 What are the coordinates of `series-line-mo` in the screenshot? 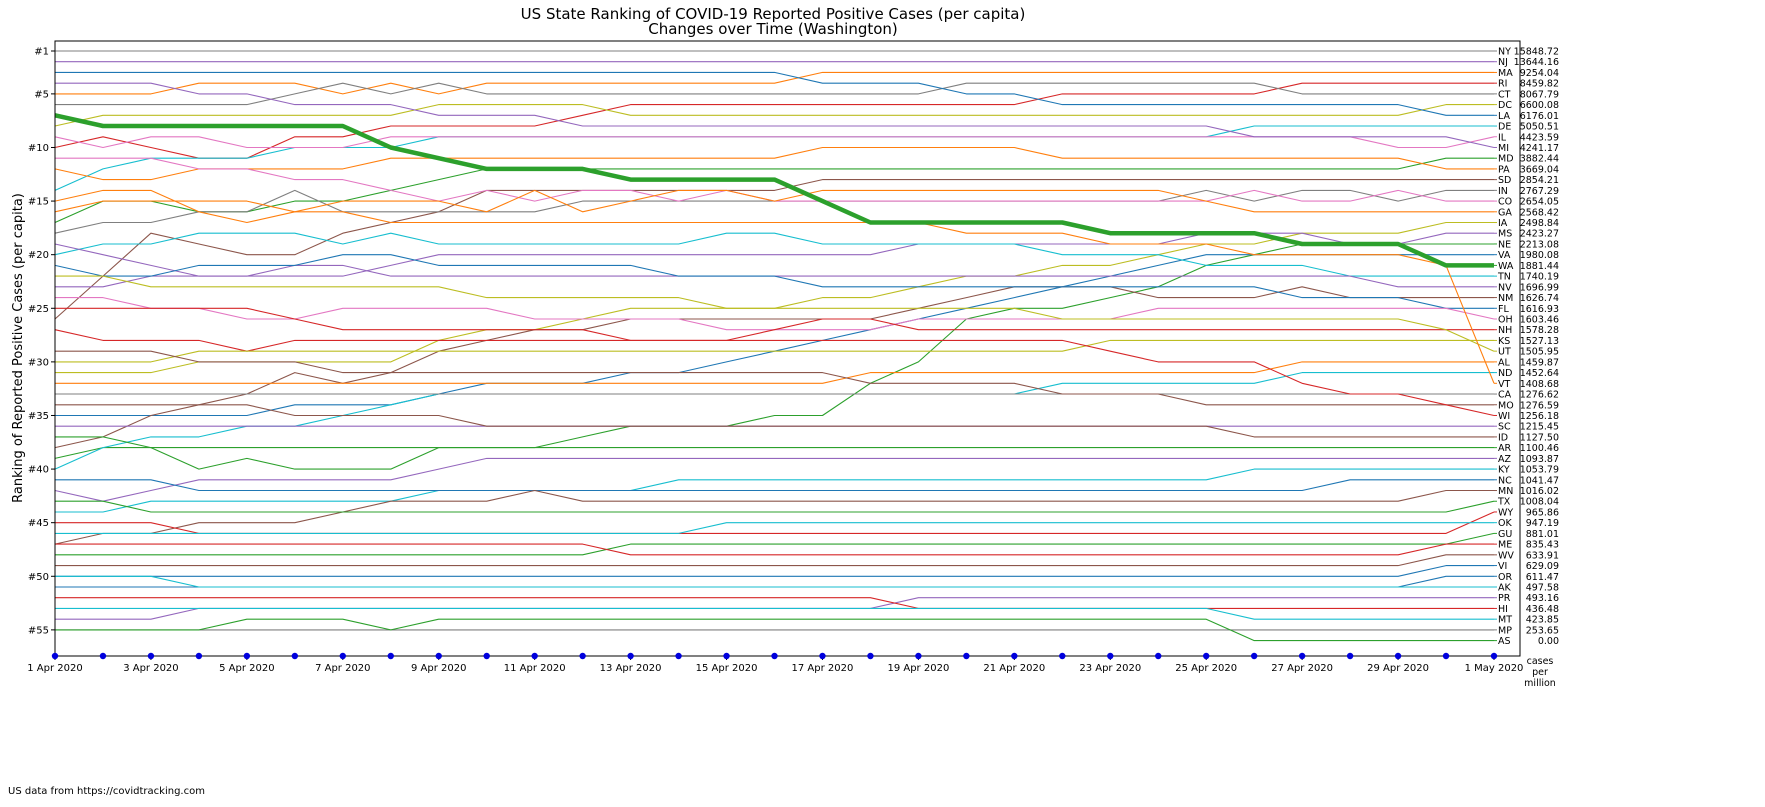 It's located at (774, 378).